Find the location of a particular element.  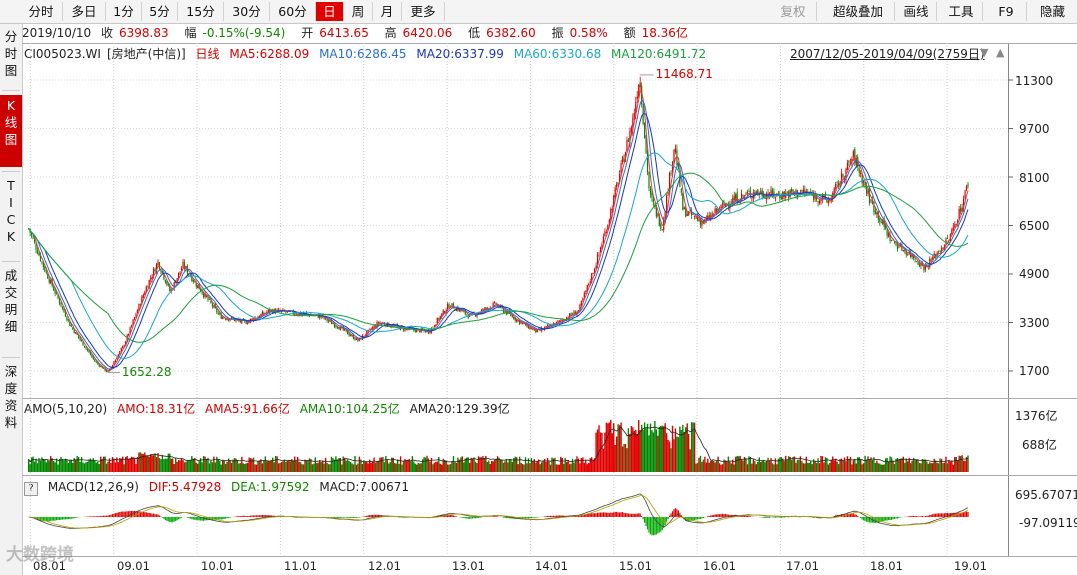

period-tab-weekly: 周 is located at coordinates (358, 11).